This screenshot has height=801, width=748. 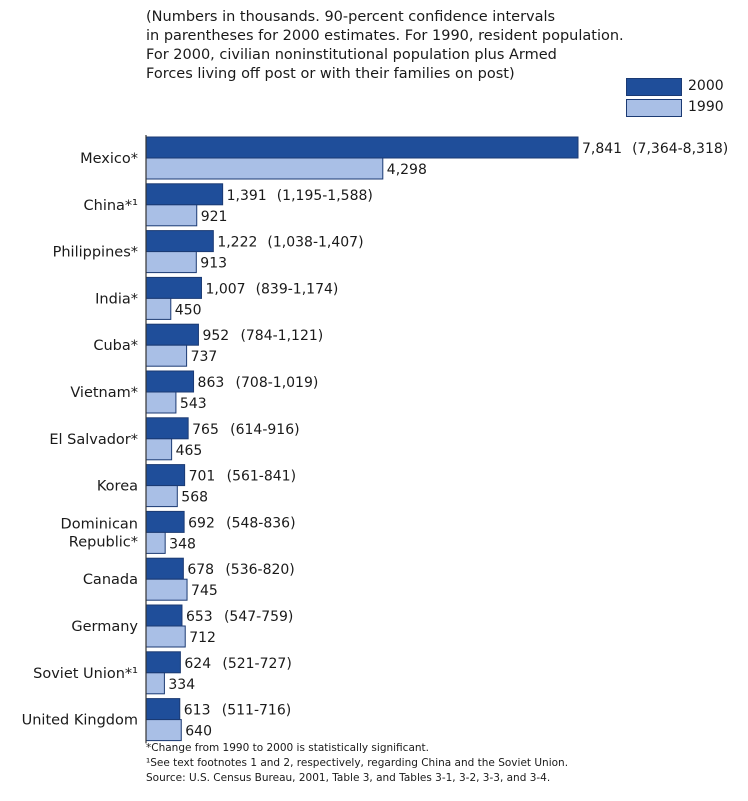 What do you see at coordinates (110, 580) in the screenshot?
I see `category-label: Canada` at bounding box center [110, 580].